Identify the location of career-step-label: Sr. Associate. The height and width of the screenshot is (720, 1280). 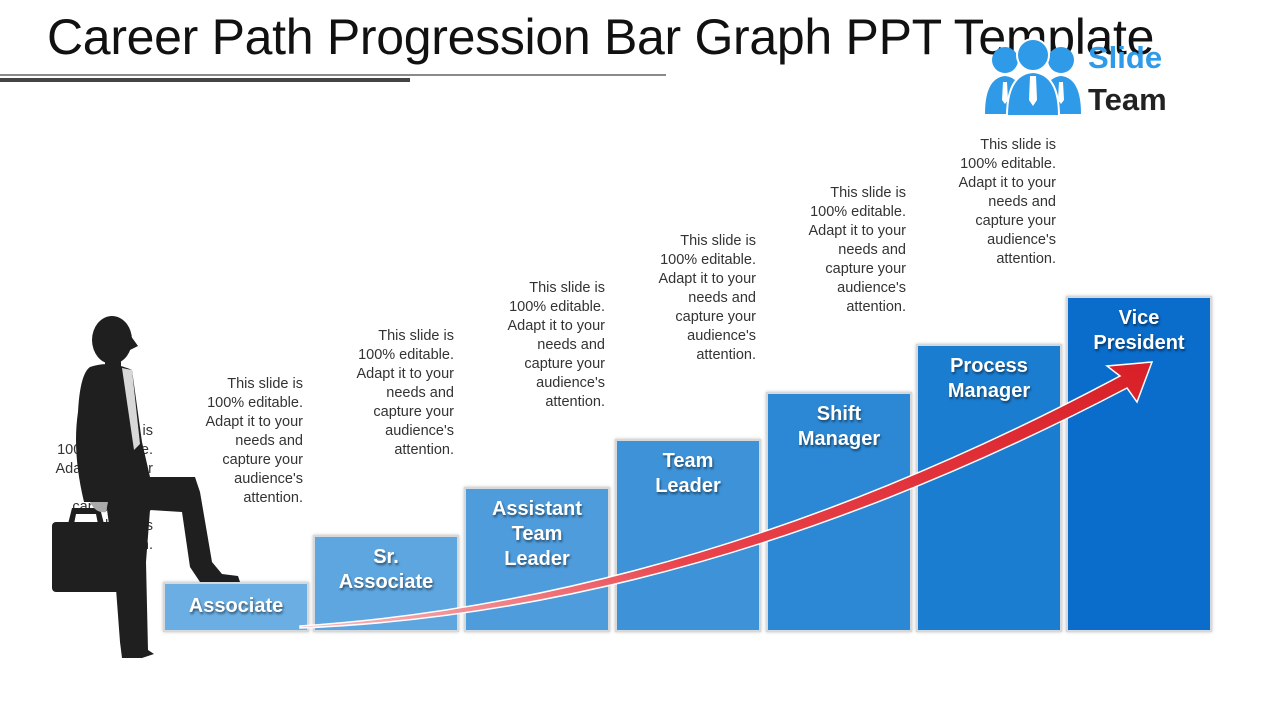
(386, 569).